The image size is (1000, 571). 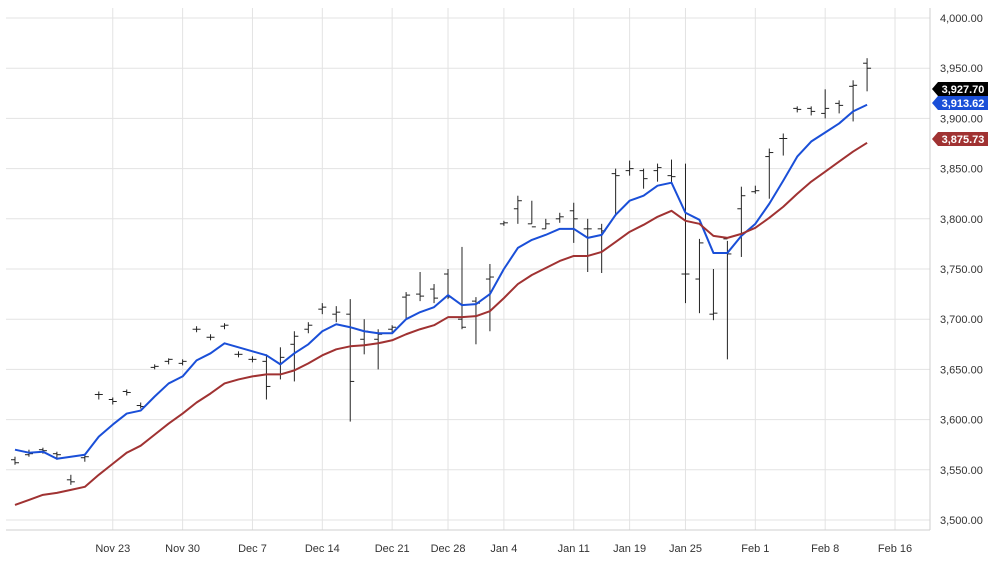 I want to click on y-tick-label: 3,950.00, so click(x=961, y=69).